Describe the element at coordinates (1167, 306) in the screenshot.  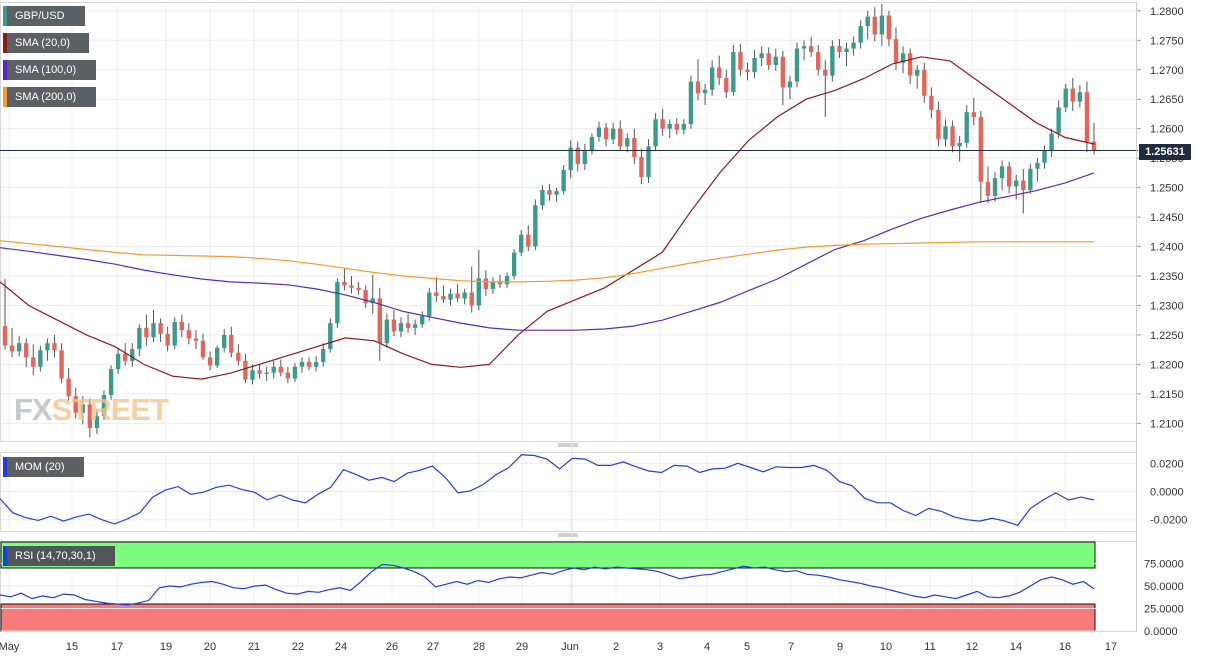
I see `price-tick-label: 1.2300` at that location.